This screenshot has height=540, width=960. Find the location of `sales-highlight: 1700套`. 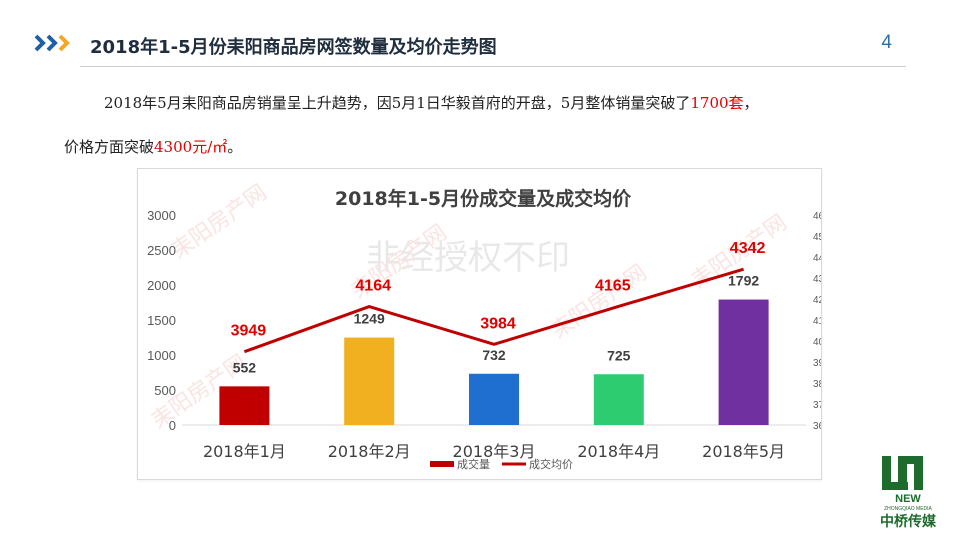

sales-highlight: 1700套 is located at coordinates (717, 103).